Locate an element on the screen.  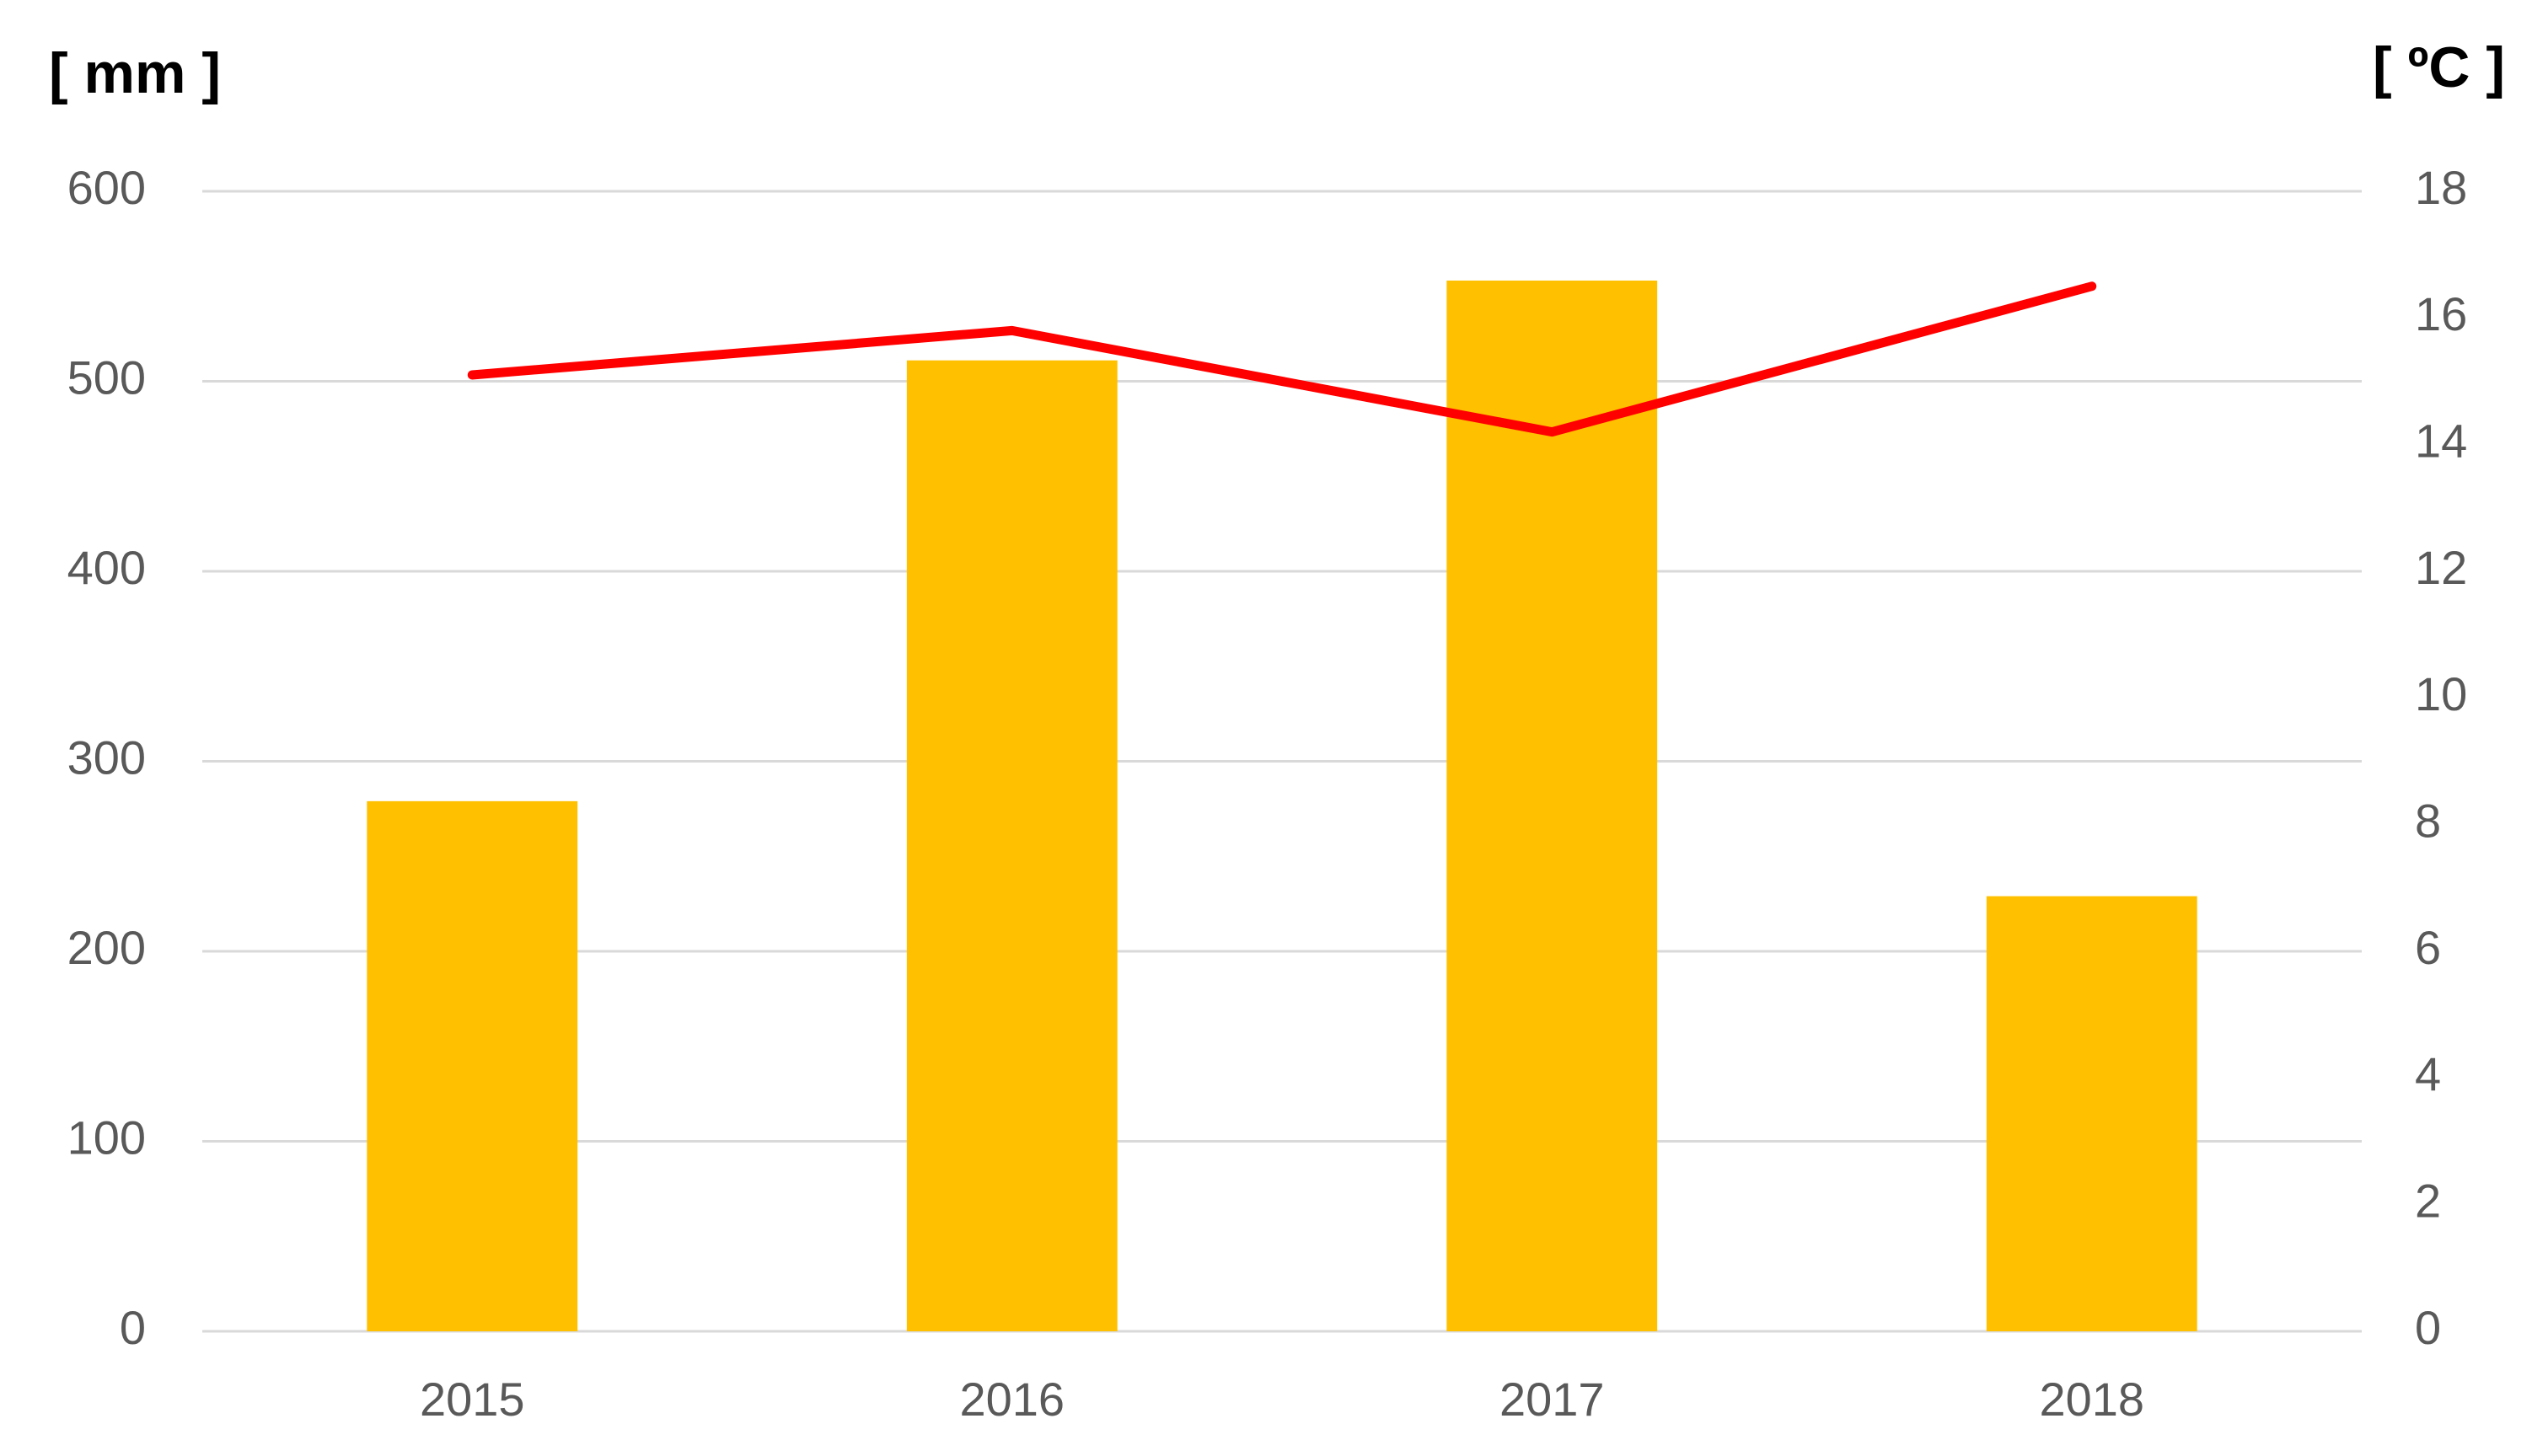
x-tick-label: 2018 is located at coordinates (2091, 1399).